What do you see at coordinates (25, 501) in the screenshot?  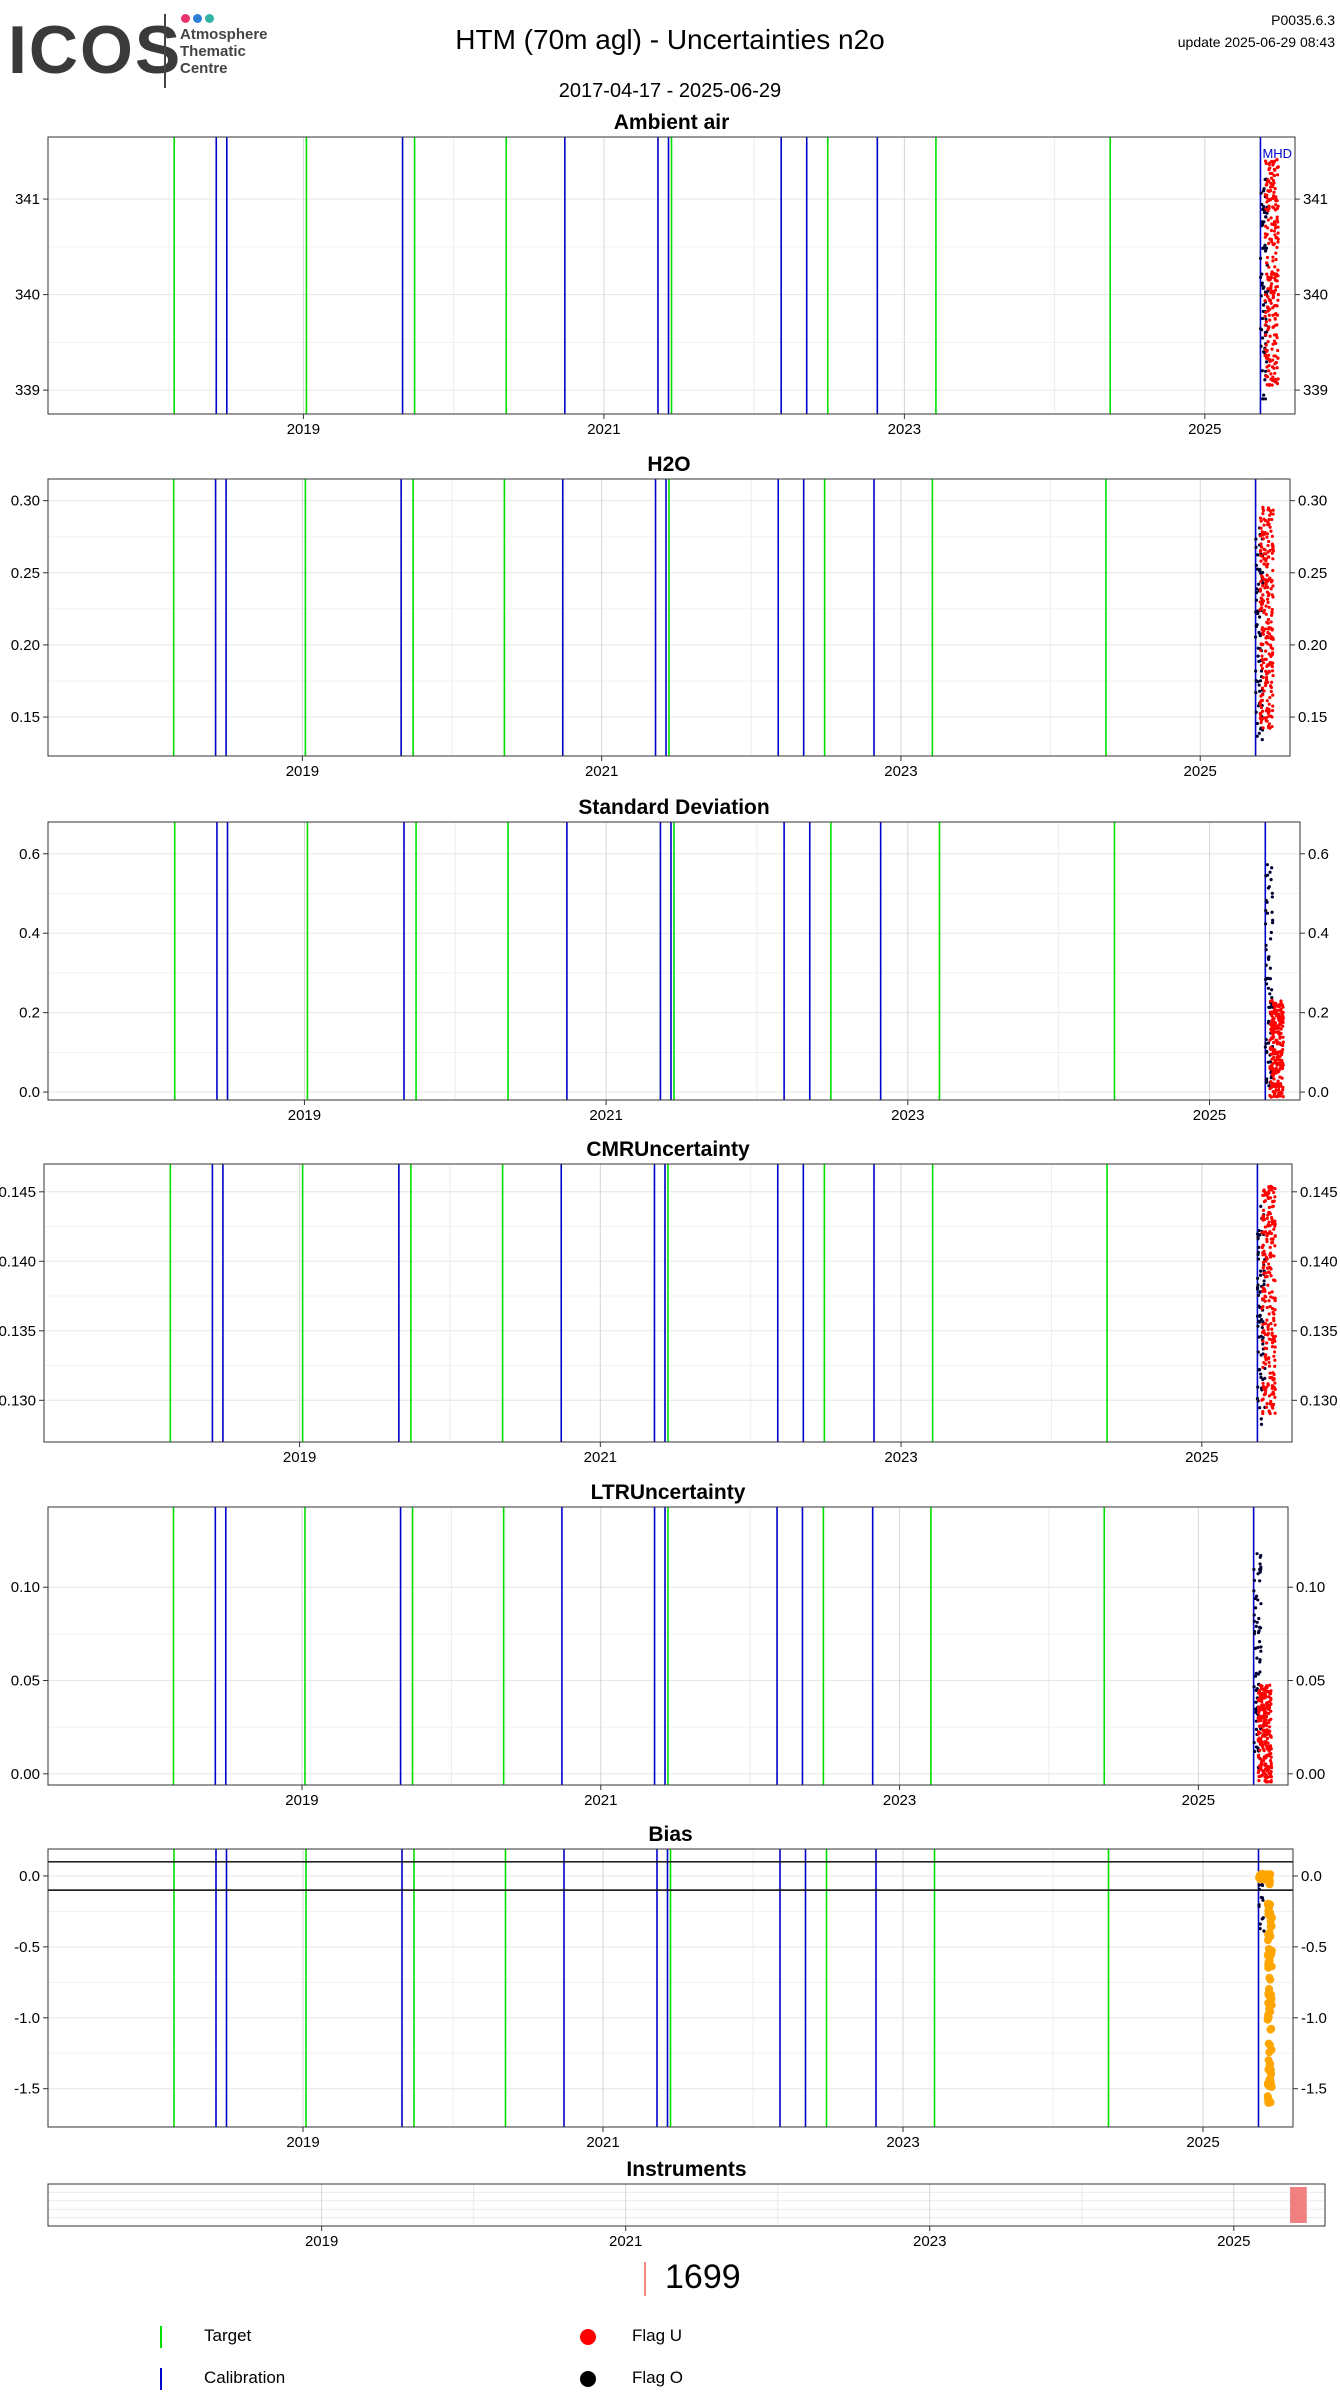 I see `h2o-ytick-label: 0.30` at bounding box center [25, 501].